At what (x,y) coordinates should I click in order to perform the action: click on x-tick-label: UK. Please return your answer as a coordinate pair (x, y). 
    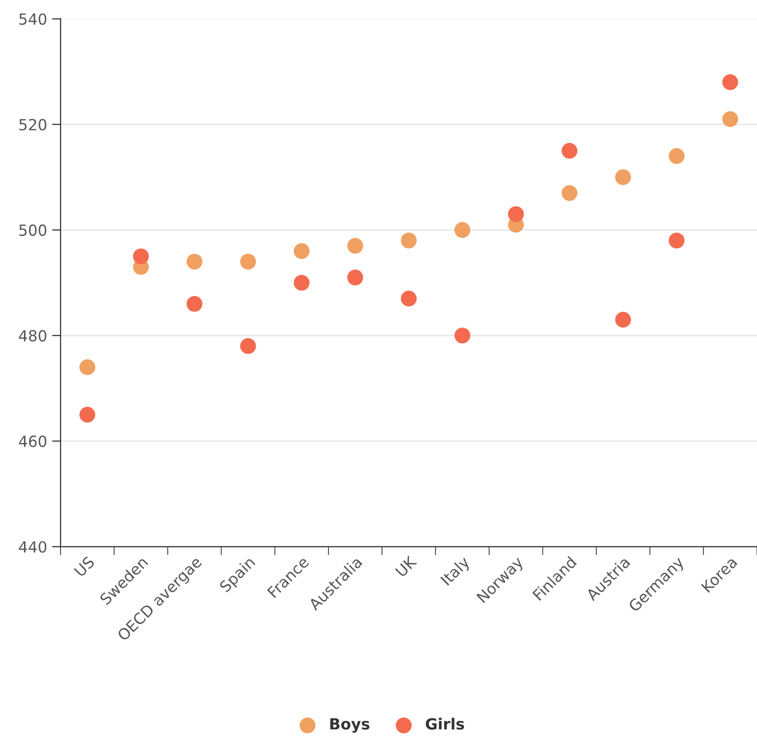
    Looking at the image, I should click on (406, 566).